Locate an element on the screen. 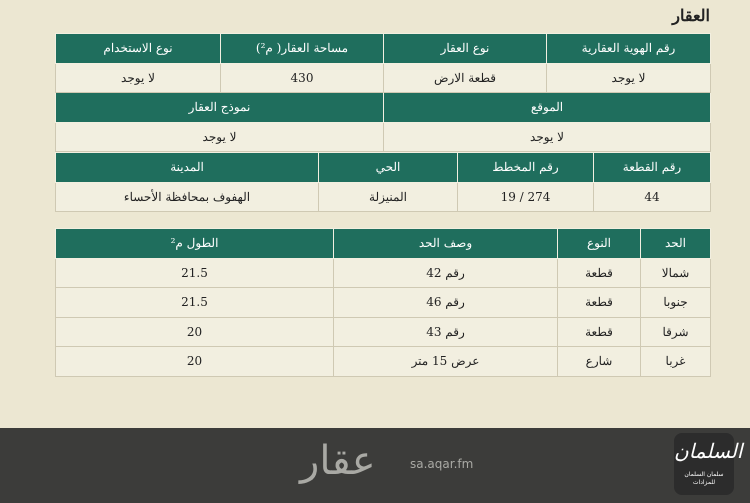 The image size is (750, 503). header-plot: رقم القطعة is located at coordinates (652, 167).